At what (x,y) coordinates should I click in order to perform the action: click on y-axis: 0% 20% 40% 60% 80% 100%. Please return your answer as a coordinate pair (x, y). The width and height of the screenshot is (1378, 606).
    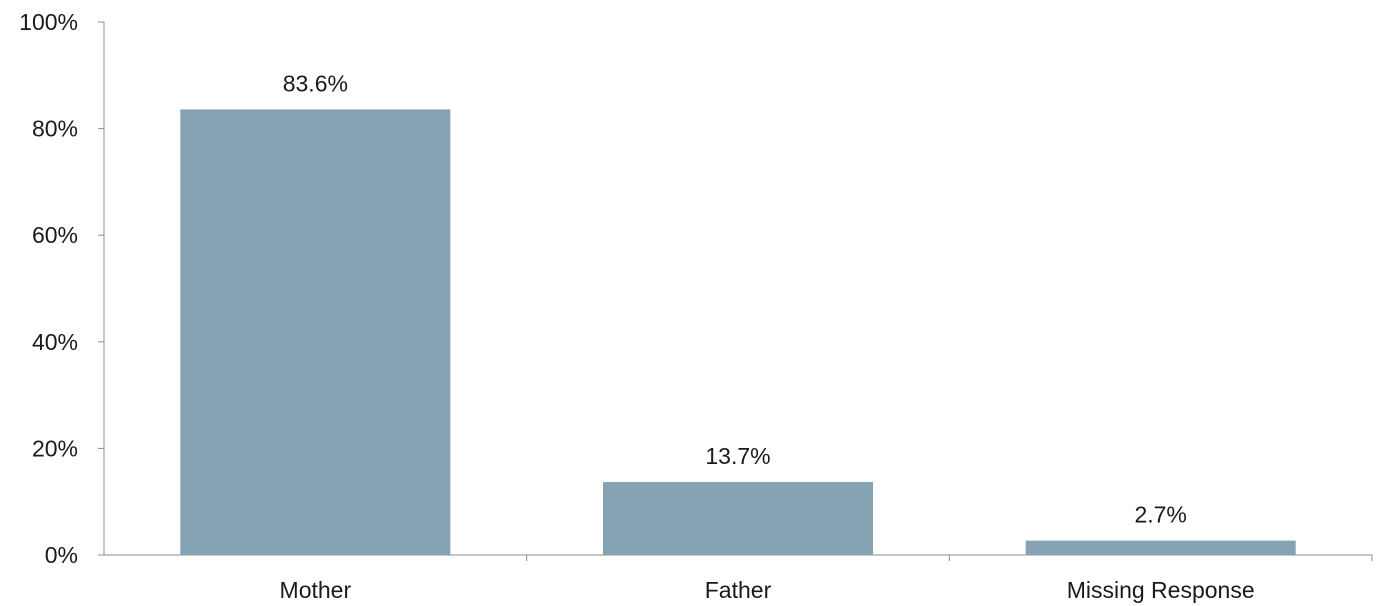
    Looking at the image, I should click on (62, 288).